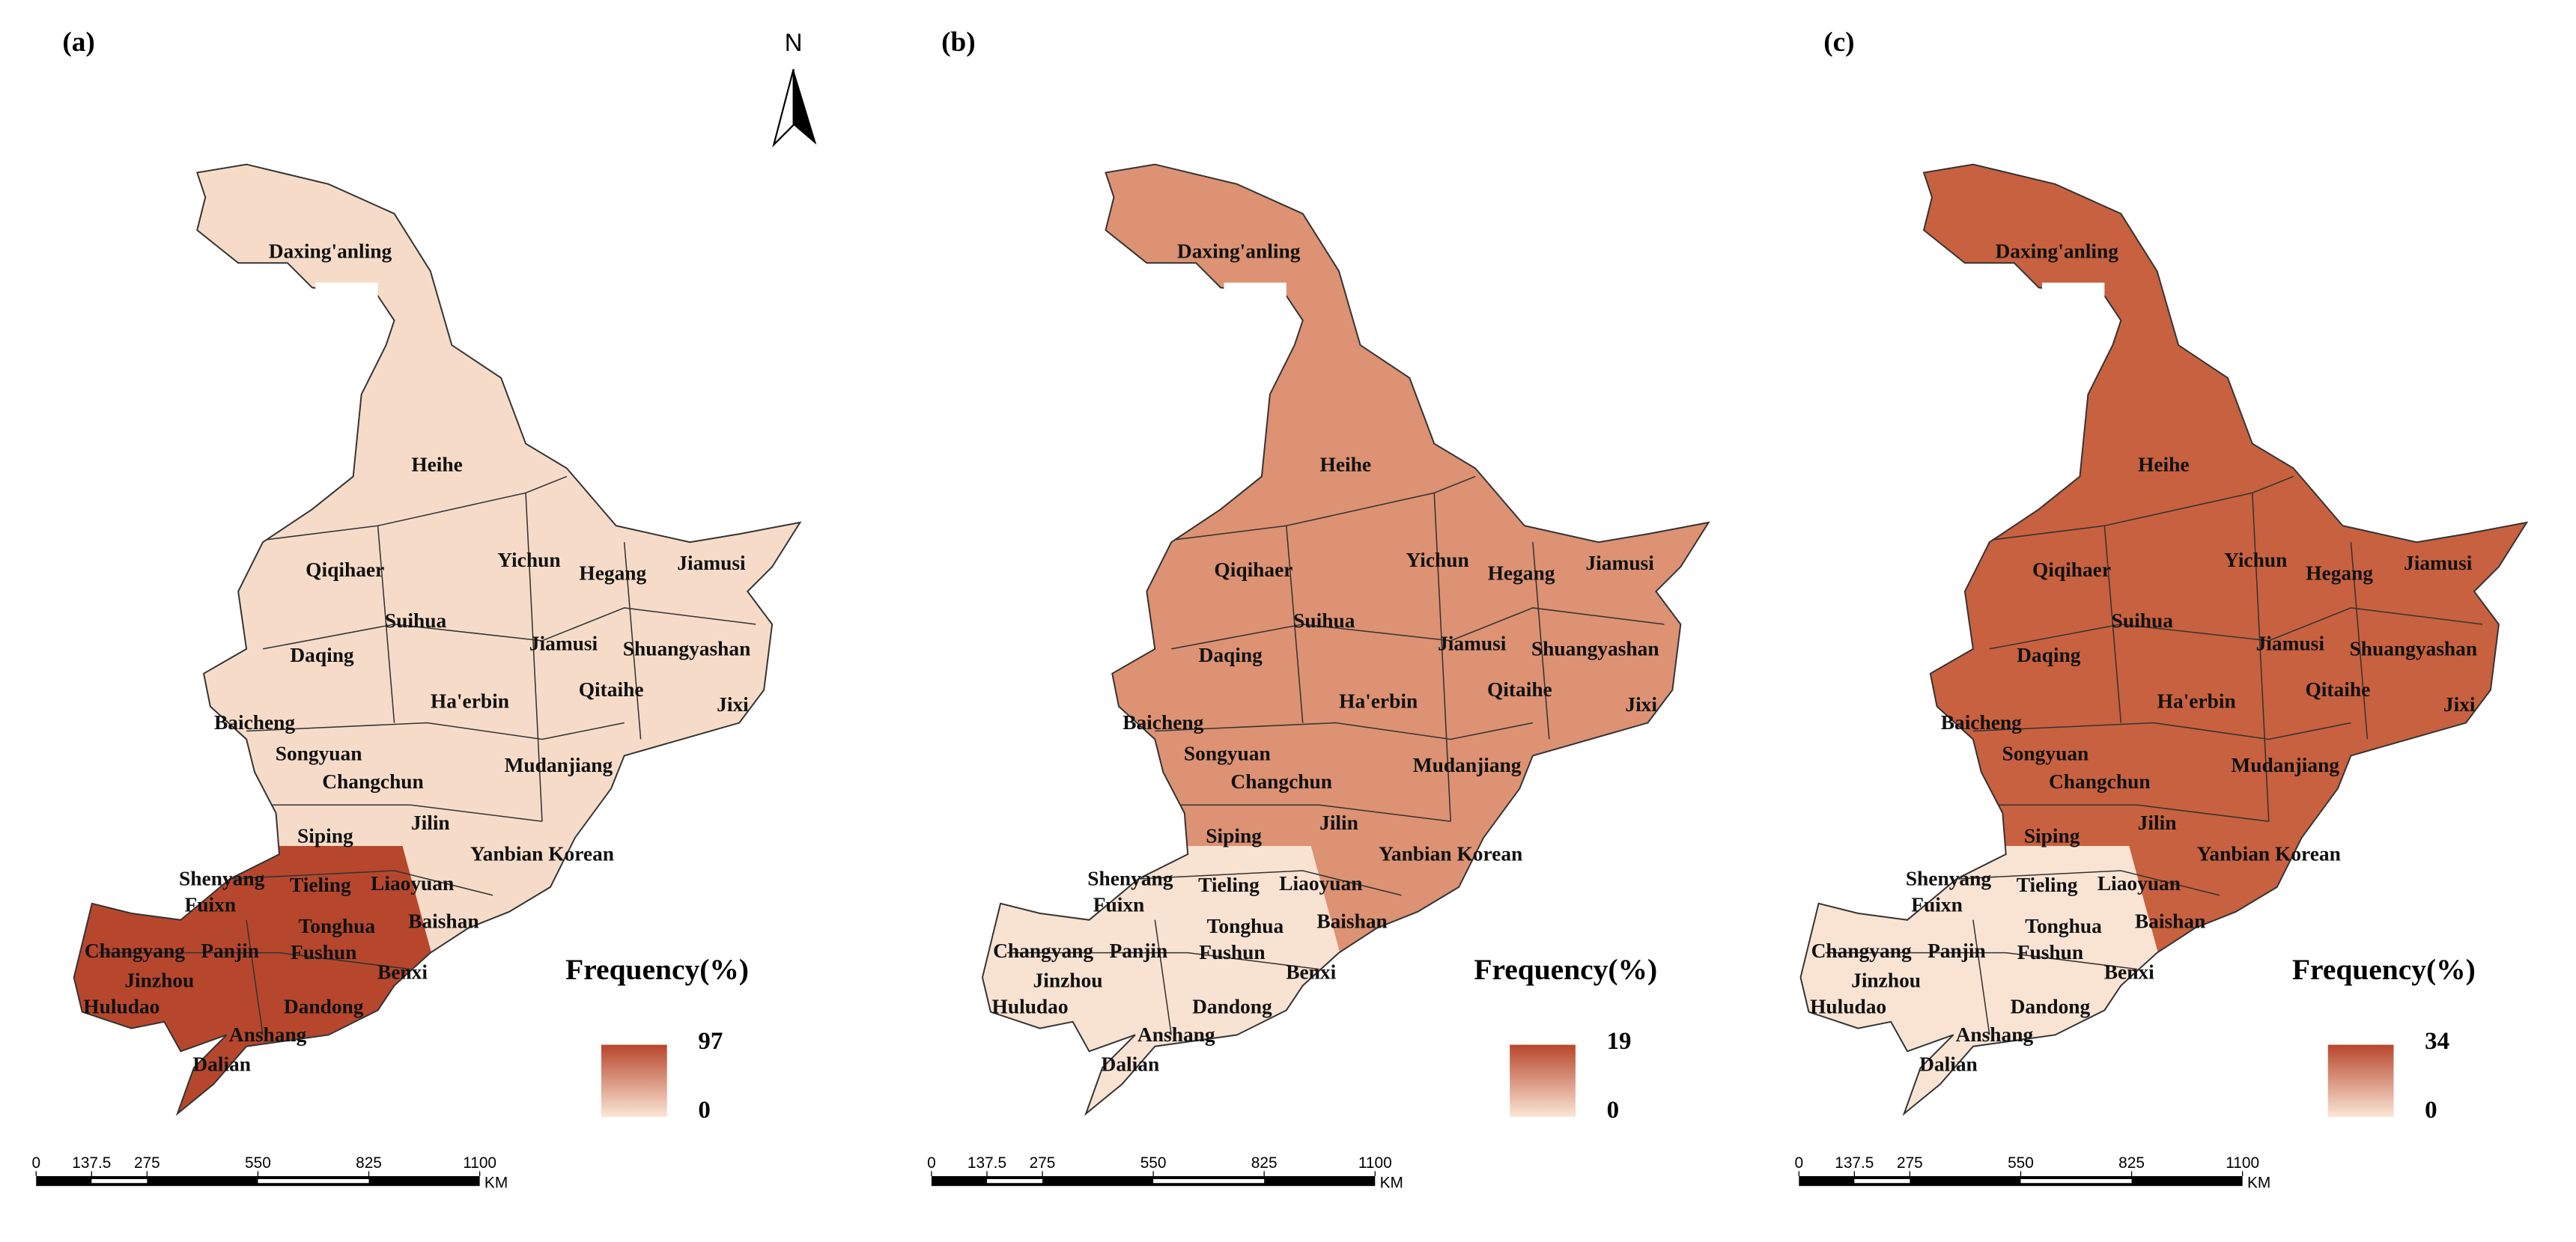 Image resolution: width=2576 pixels, height=1242 pixels. I want to click on city-label: Qitaihe, so click(2337, 689).